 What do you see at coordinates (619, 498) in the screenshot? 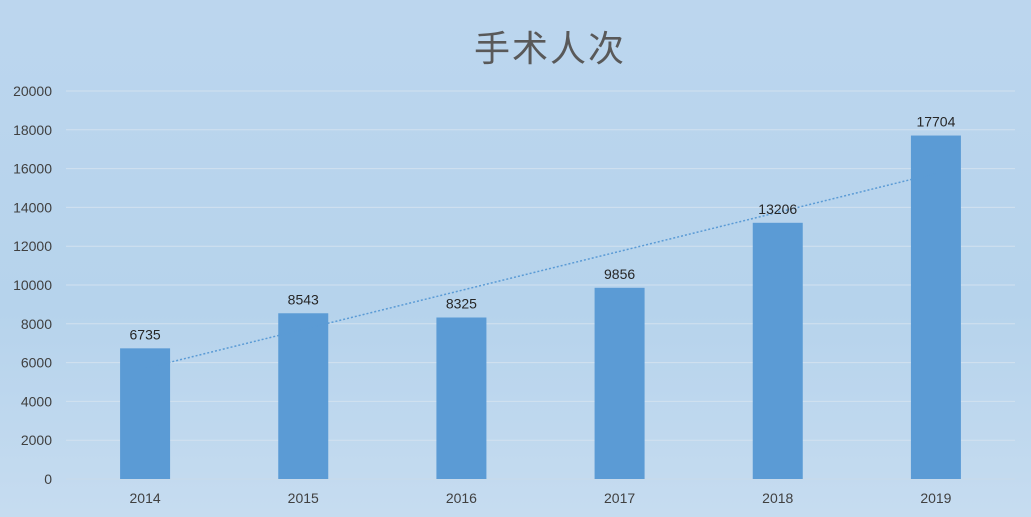
I see `x-tick-label: 2017` at bounding box center [619, 498].